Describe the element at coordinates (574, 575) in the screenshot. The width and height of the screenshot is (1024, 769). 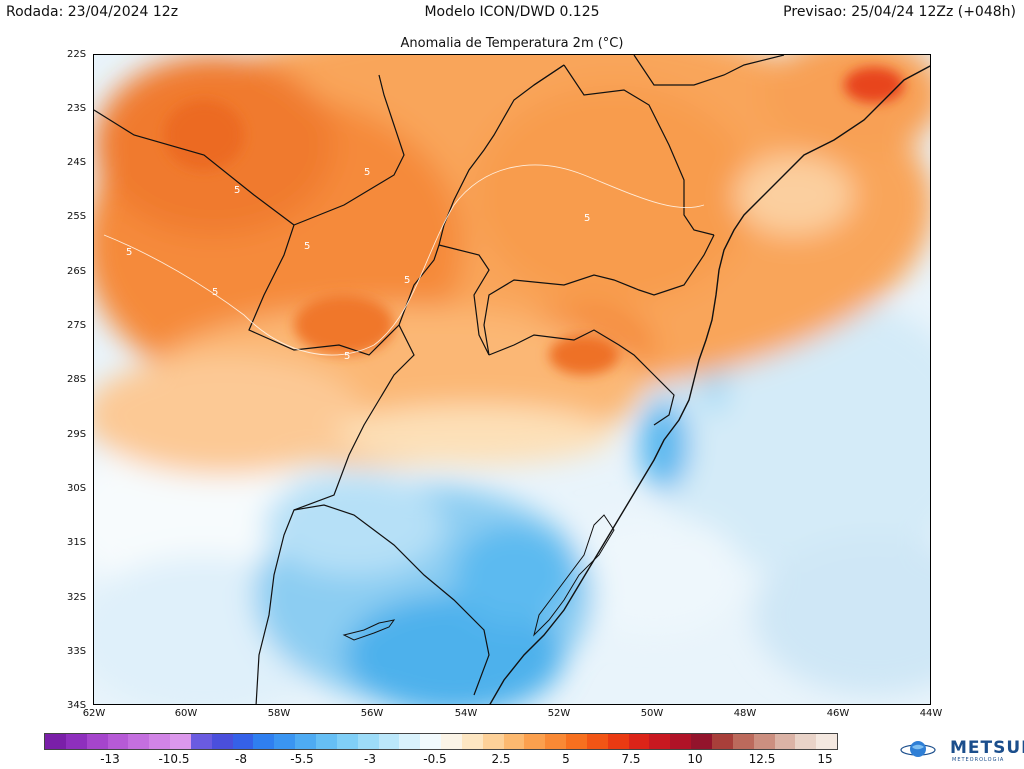
I see `lagoa-dos-patos` at that location.